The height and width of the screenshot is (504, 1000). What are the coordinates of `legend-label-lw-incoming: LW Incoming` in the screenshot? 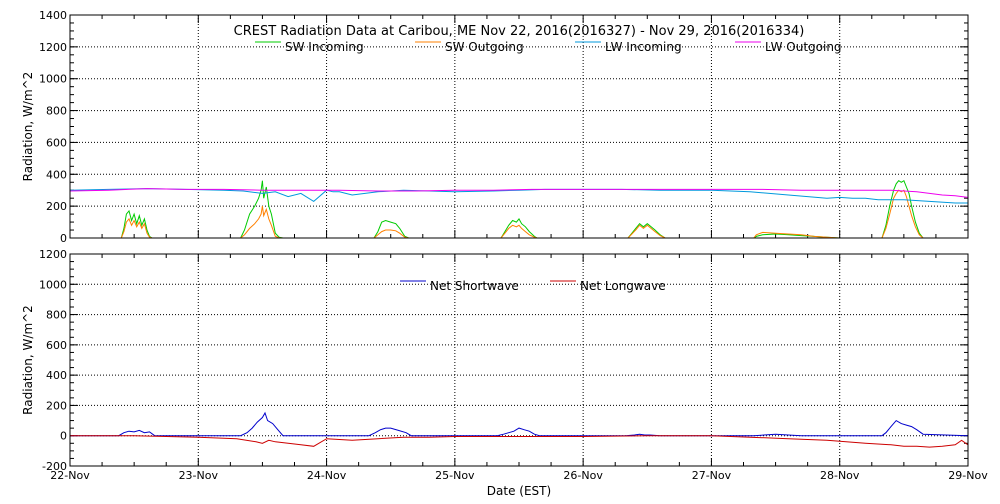 It's located at (643, 47).